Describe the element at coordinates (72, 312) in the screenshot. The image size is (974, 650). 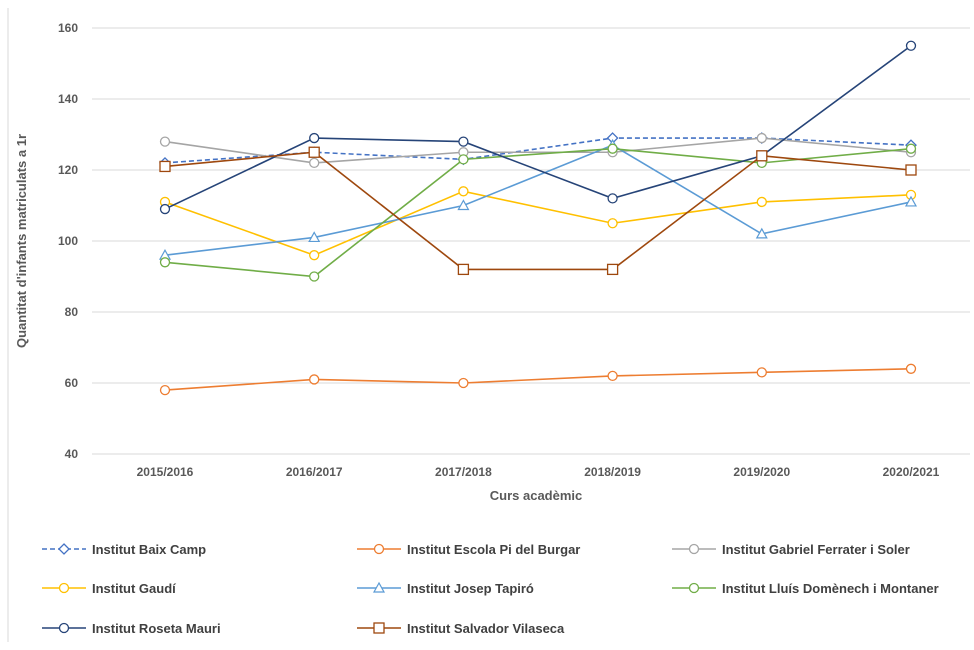
I see `y-tick-label: 80` at that location.